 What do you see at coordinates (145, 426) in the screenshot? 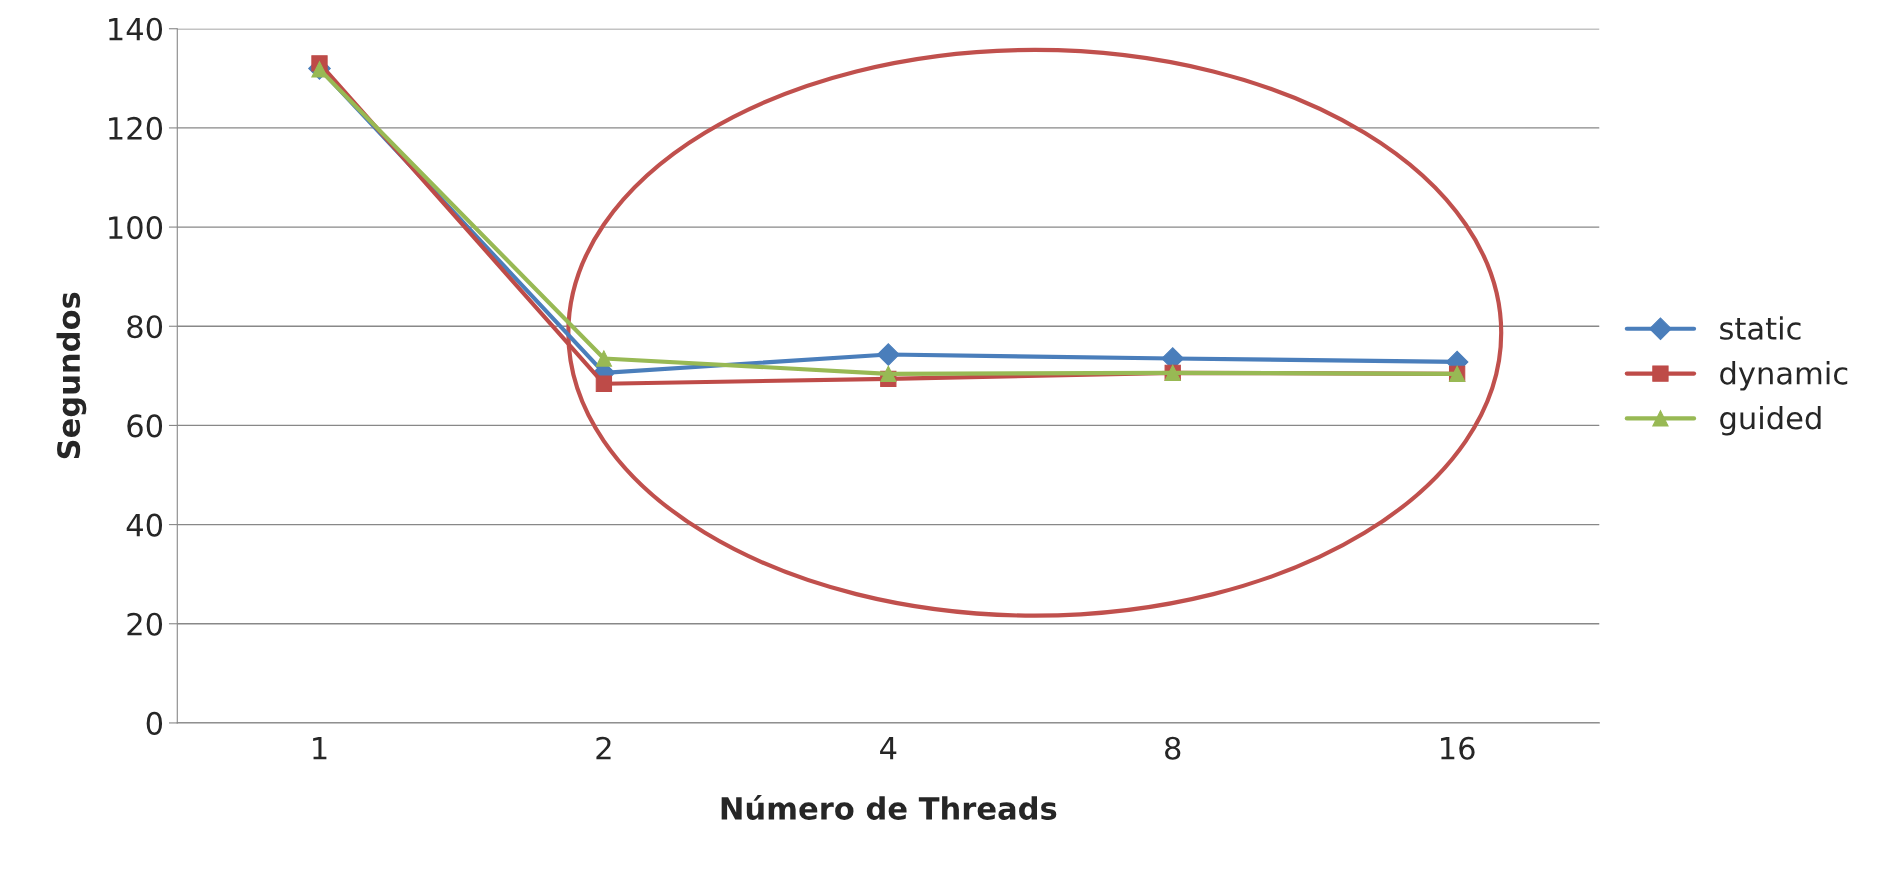
I see `y-tick-label: 60` at bounding box center [145, 426].